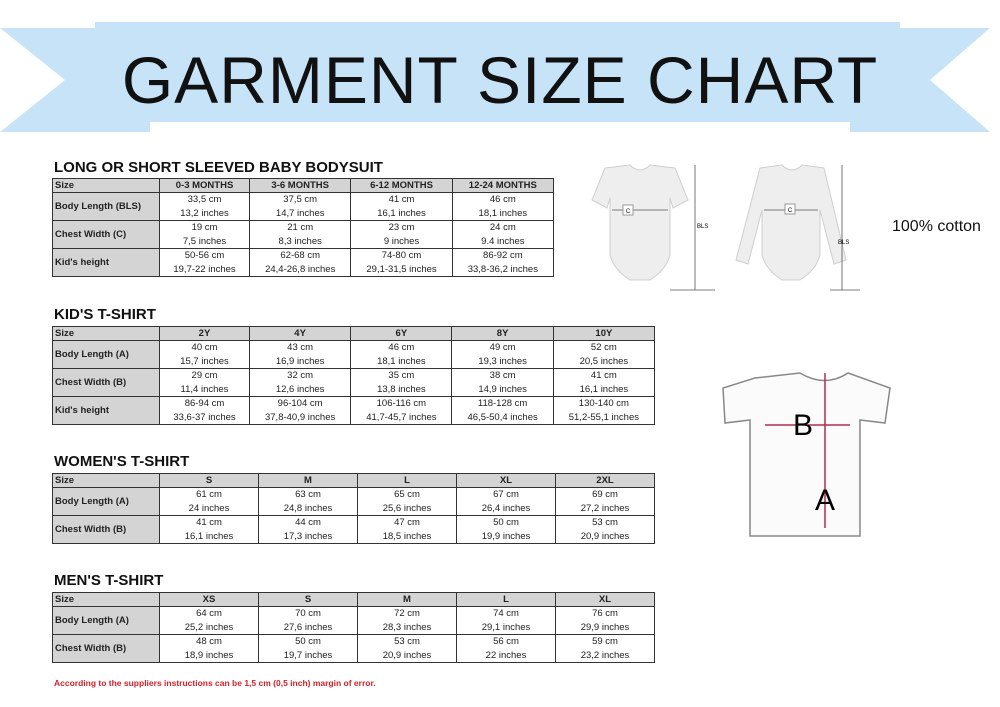  I want to click on inch-value: 24,8 inches, so click(308, 508).